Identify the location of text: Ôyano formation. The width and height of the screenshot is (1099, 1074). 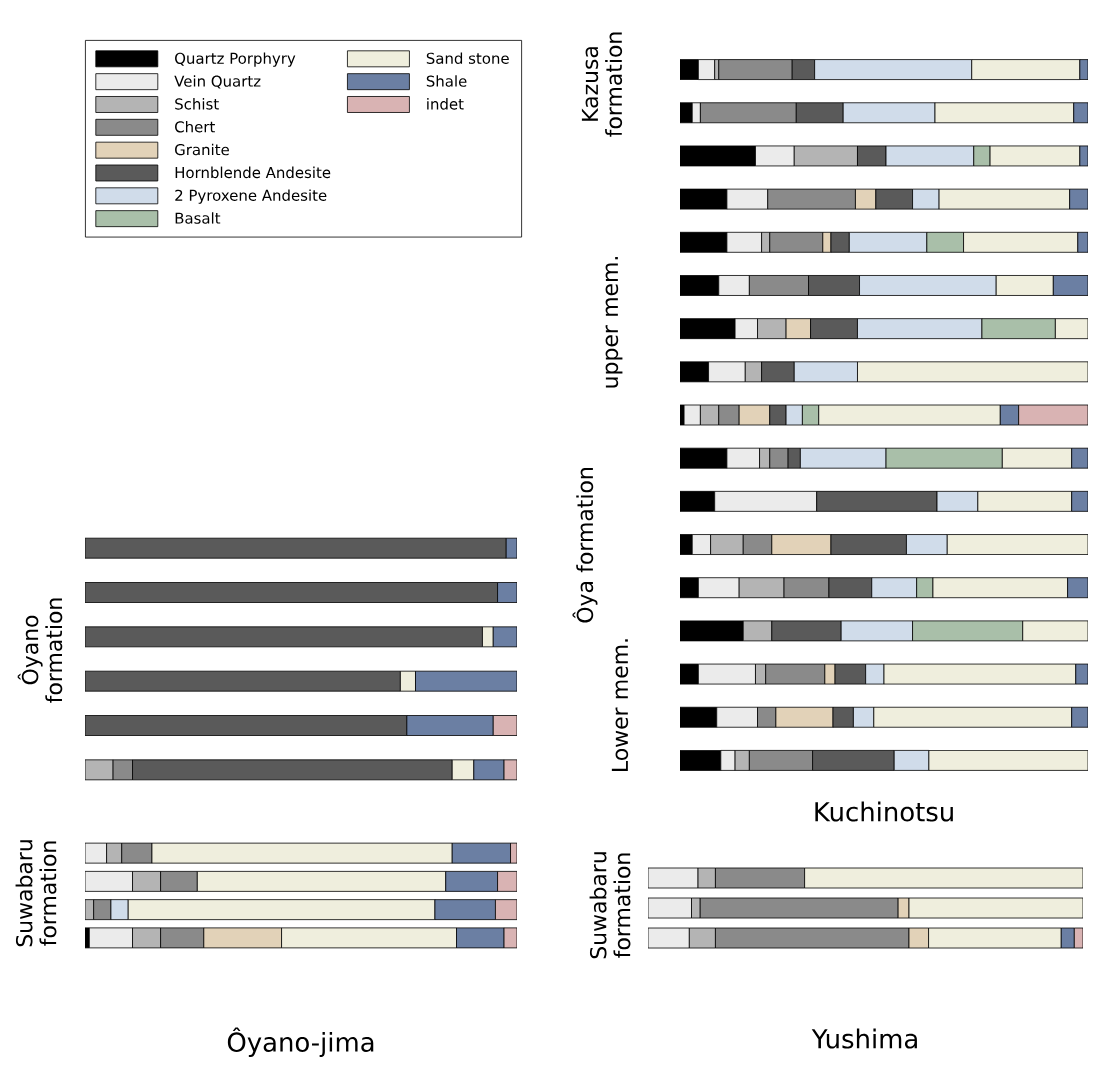
(40, 650).